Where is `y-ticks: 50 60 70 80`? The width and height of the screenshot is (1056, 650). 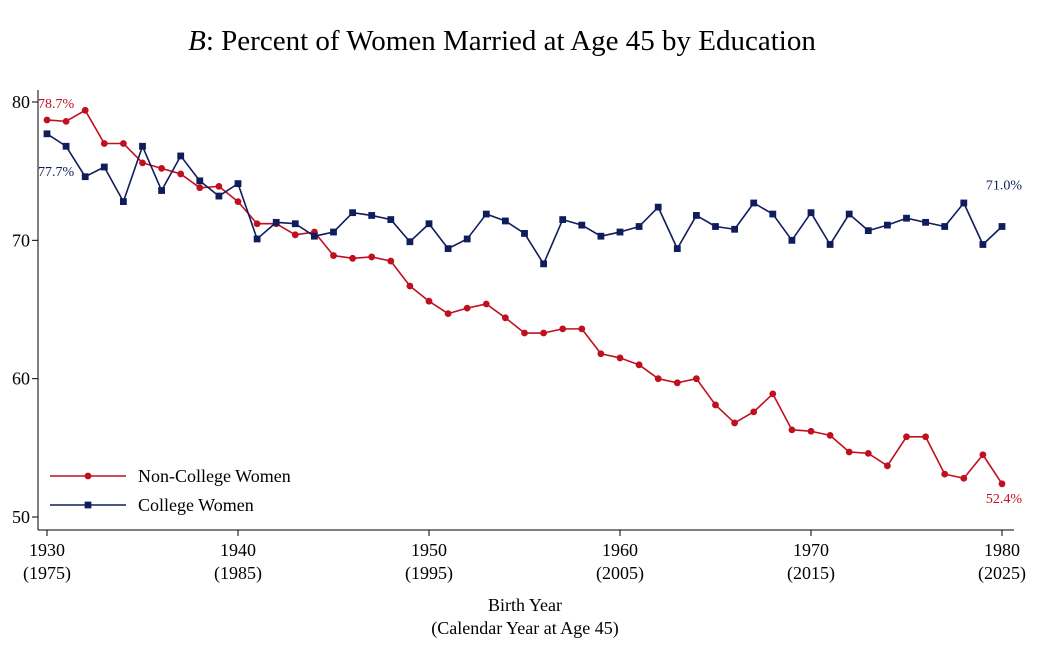 y-ticks: 50 60 70 80 is located at coordinates (25, 309).